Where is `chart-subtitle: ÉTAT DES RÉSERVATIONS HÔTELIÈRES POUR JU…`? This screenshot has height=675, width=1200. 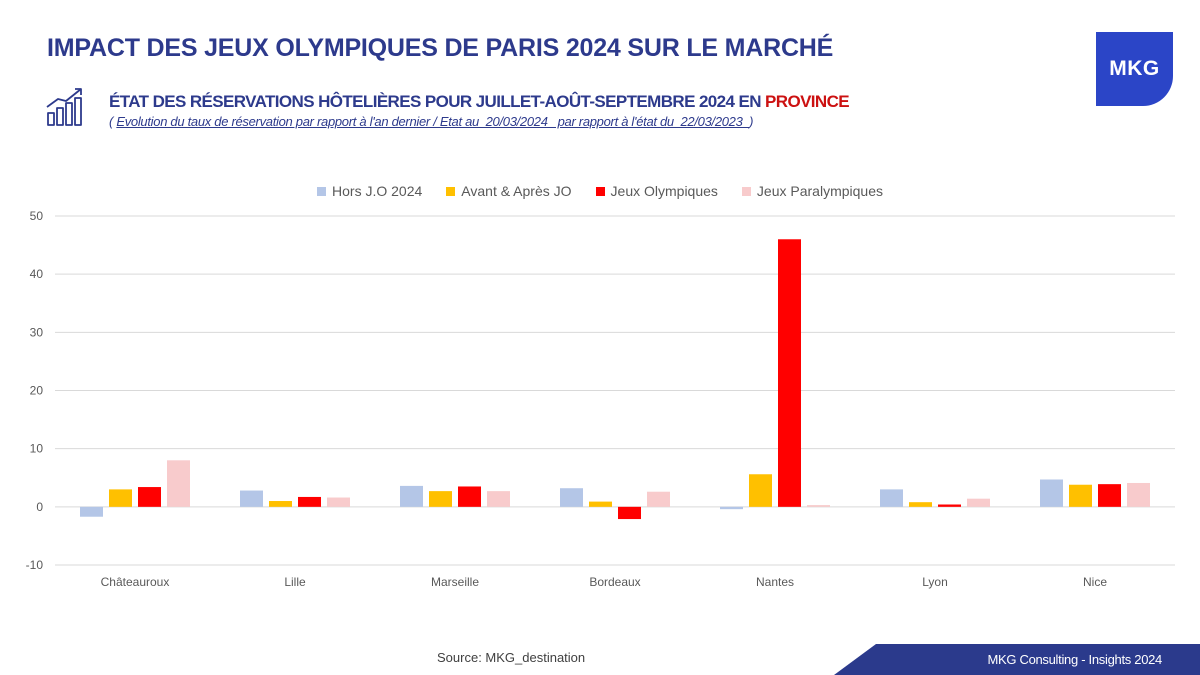
chart-subtitle: ÉTAT DES RÉSERVATIONS HÔTELIÈRES POUR JU… is located at coordinates (479, 102).